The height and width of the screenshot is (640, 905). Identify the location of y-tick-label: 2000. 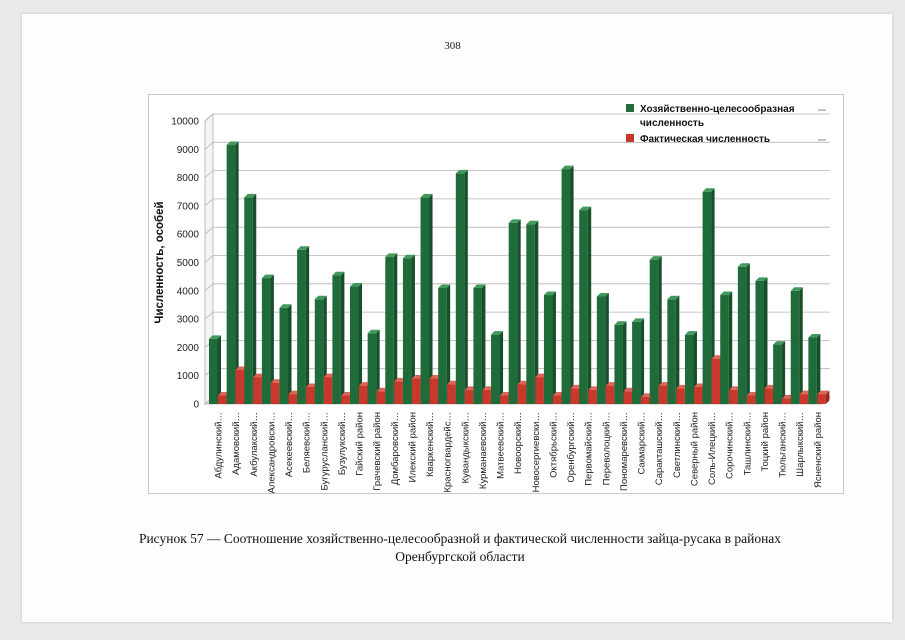
(188, 348).